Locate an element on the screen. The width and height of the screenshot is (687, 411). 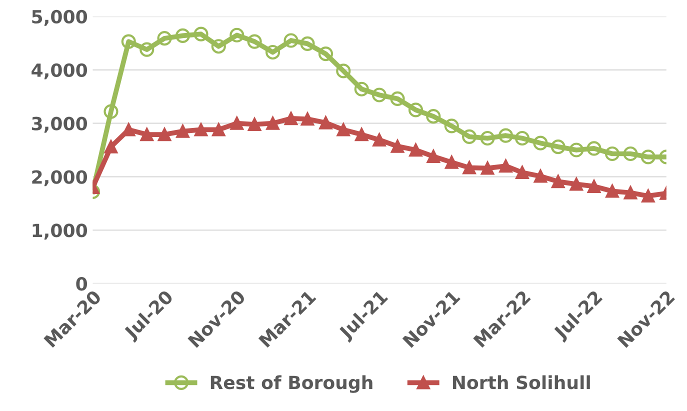
legend-label: Rest of Borough is located at coordinates (291, 384).